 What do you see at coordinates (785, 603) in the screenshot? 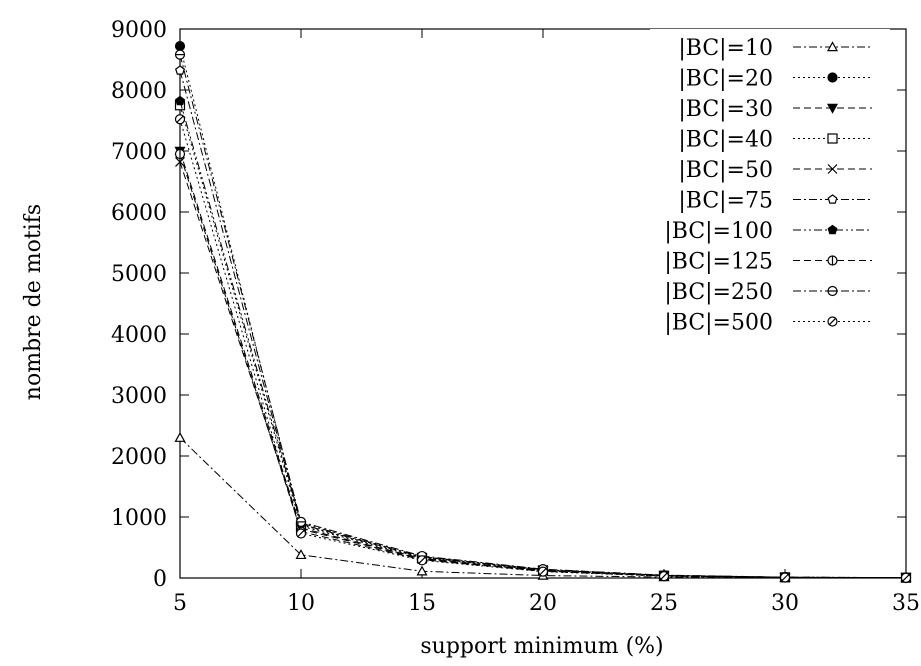
I see `x-tick-label: 30` at bounding box center [785, 603].